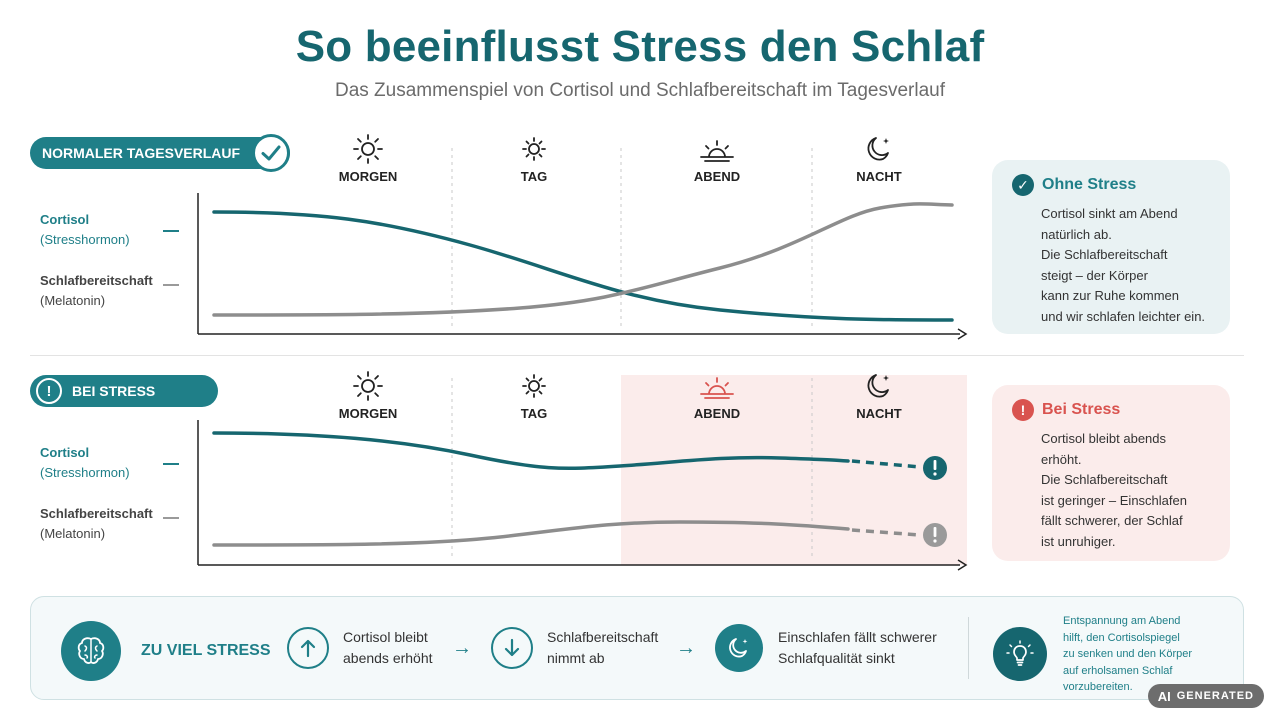 Image resolution: width=1280 pixels, height=720 pixels. I want to click on period-evening-stress: ABEND, so click(717, 395).